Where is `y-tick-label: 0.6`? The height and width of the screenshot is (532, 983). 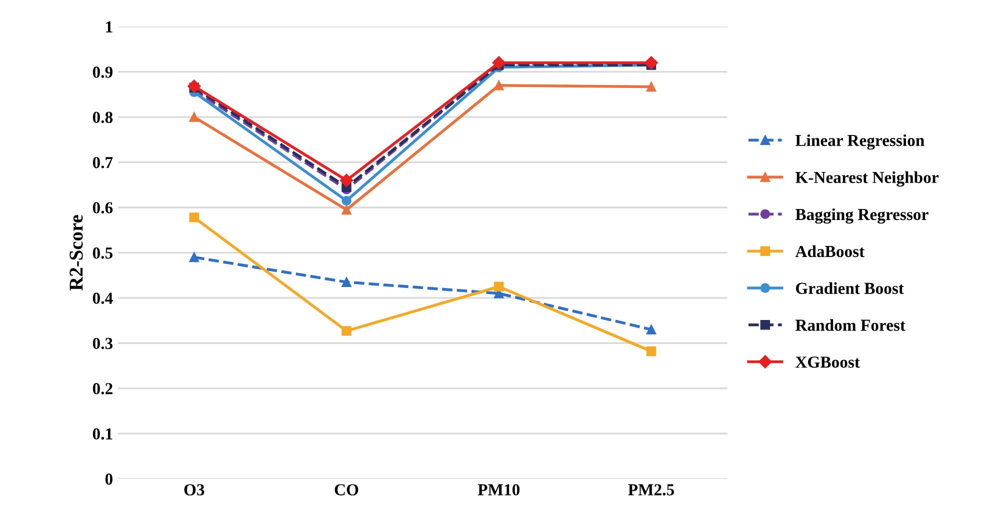
y-tick-label: 0.6 is located at coordinates (102, 208).